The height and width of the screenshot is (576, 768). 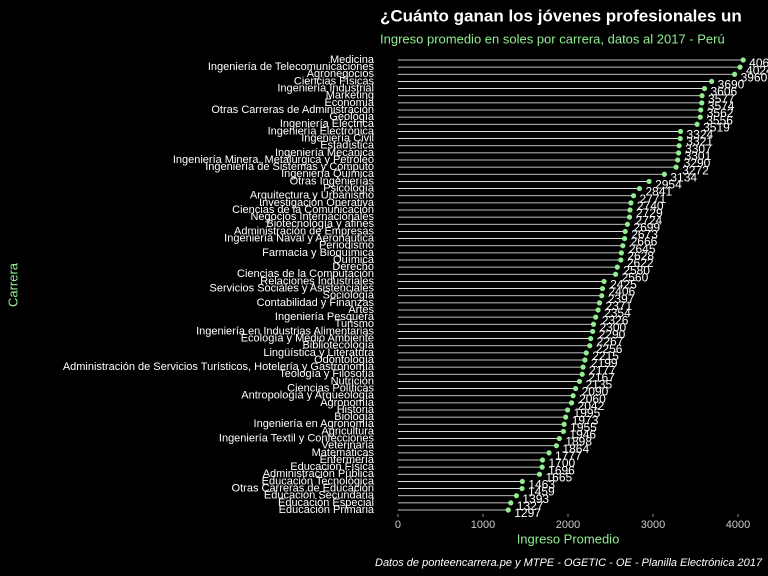 I want to click on y-tick-label: Economía, so click(x=349, y=103).